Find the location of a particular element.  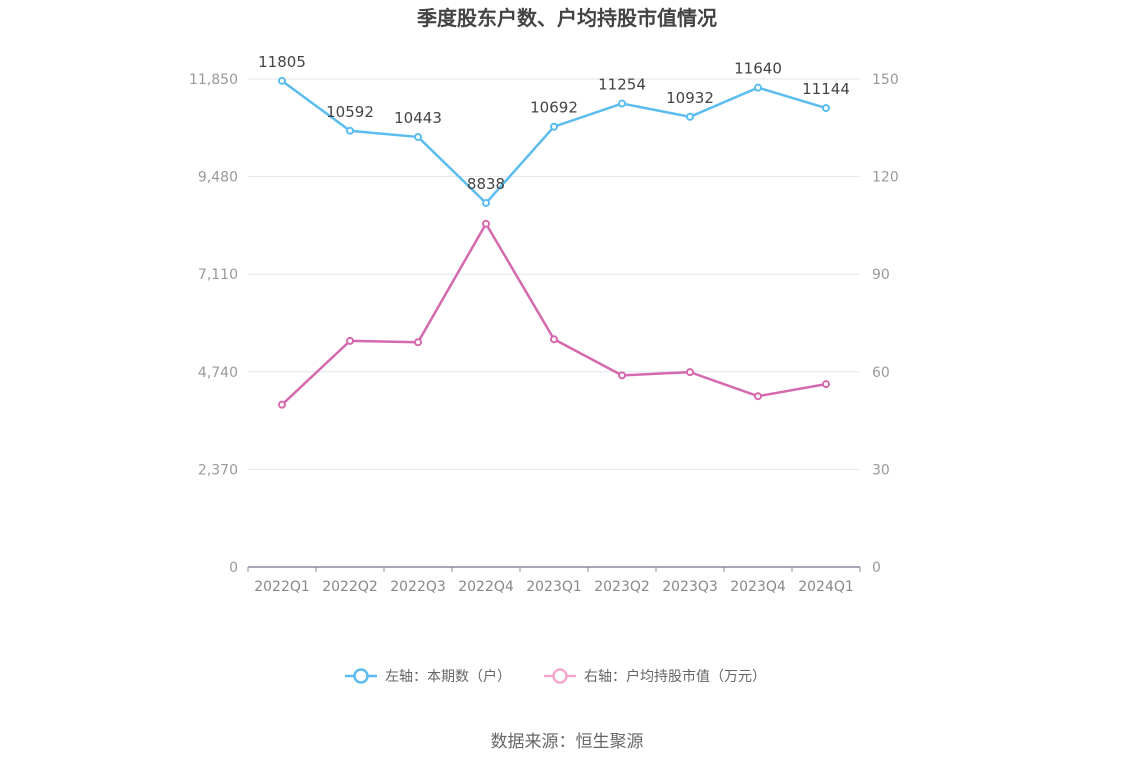

chart-title: 季度股东户数、户均持股市值情况 is located at coordinates (566, 18).